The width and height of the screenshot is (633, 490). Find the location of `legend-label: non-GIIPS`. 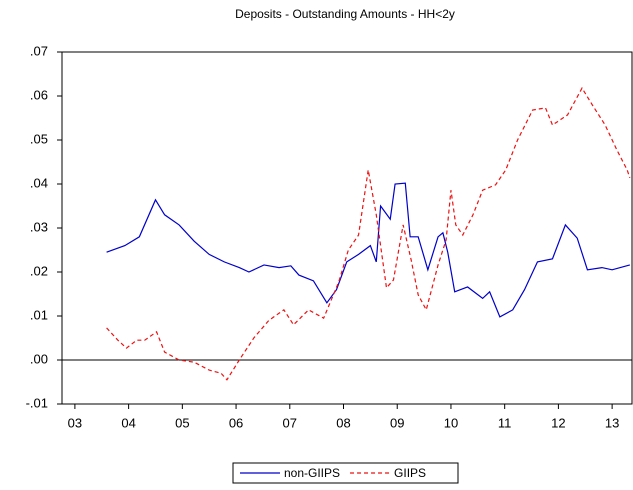

legend-label: non-GIIPS is located at coordinates (312, 473).